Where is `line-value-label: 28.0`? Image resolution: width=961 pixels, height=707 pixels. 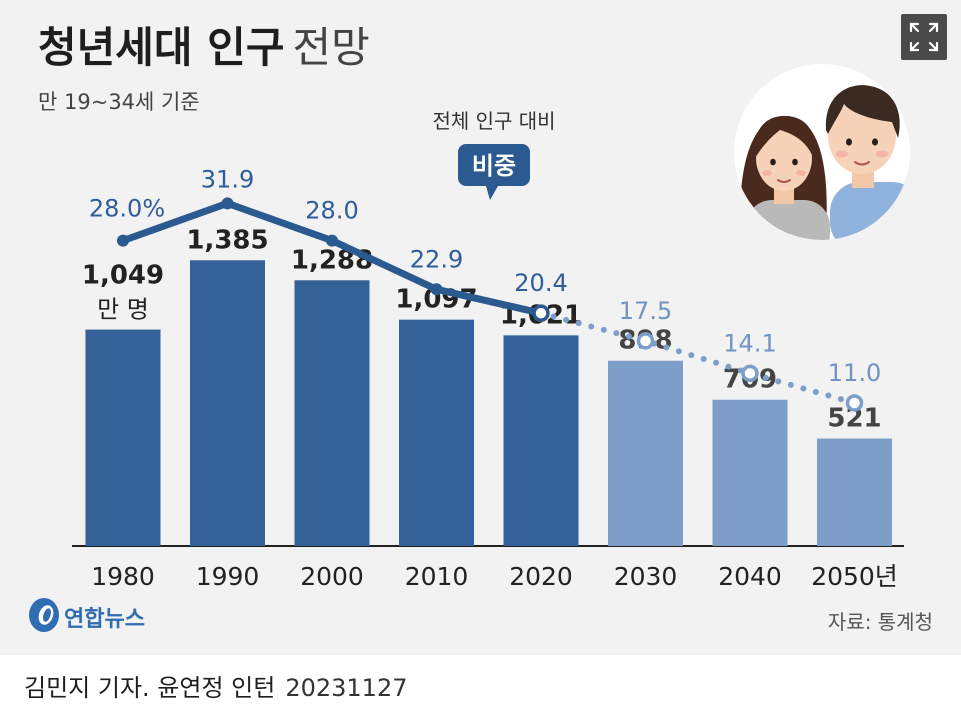
line-value-label: 28.0 is located at coordinates (331, 211).